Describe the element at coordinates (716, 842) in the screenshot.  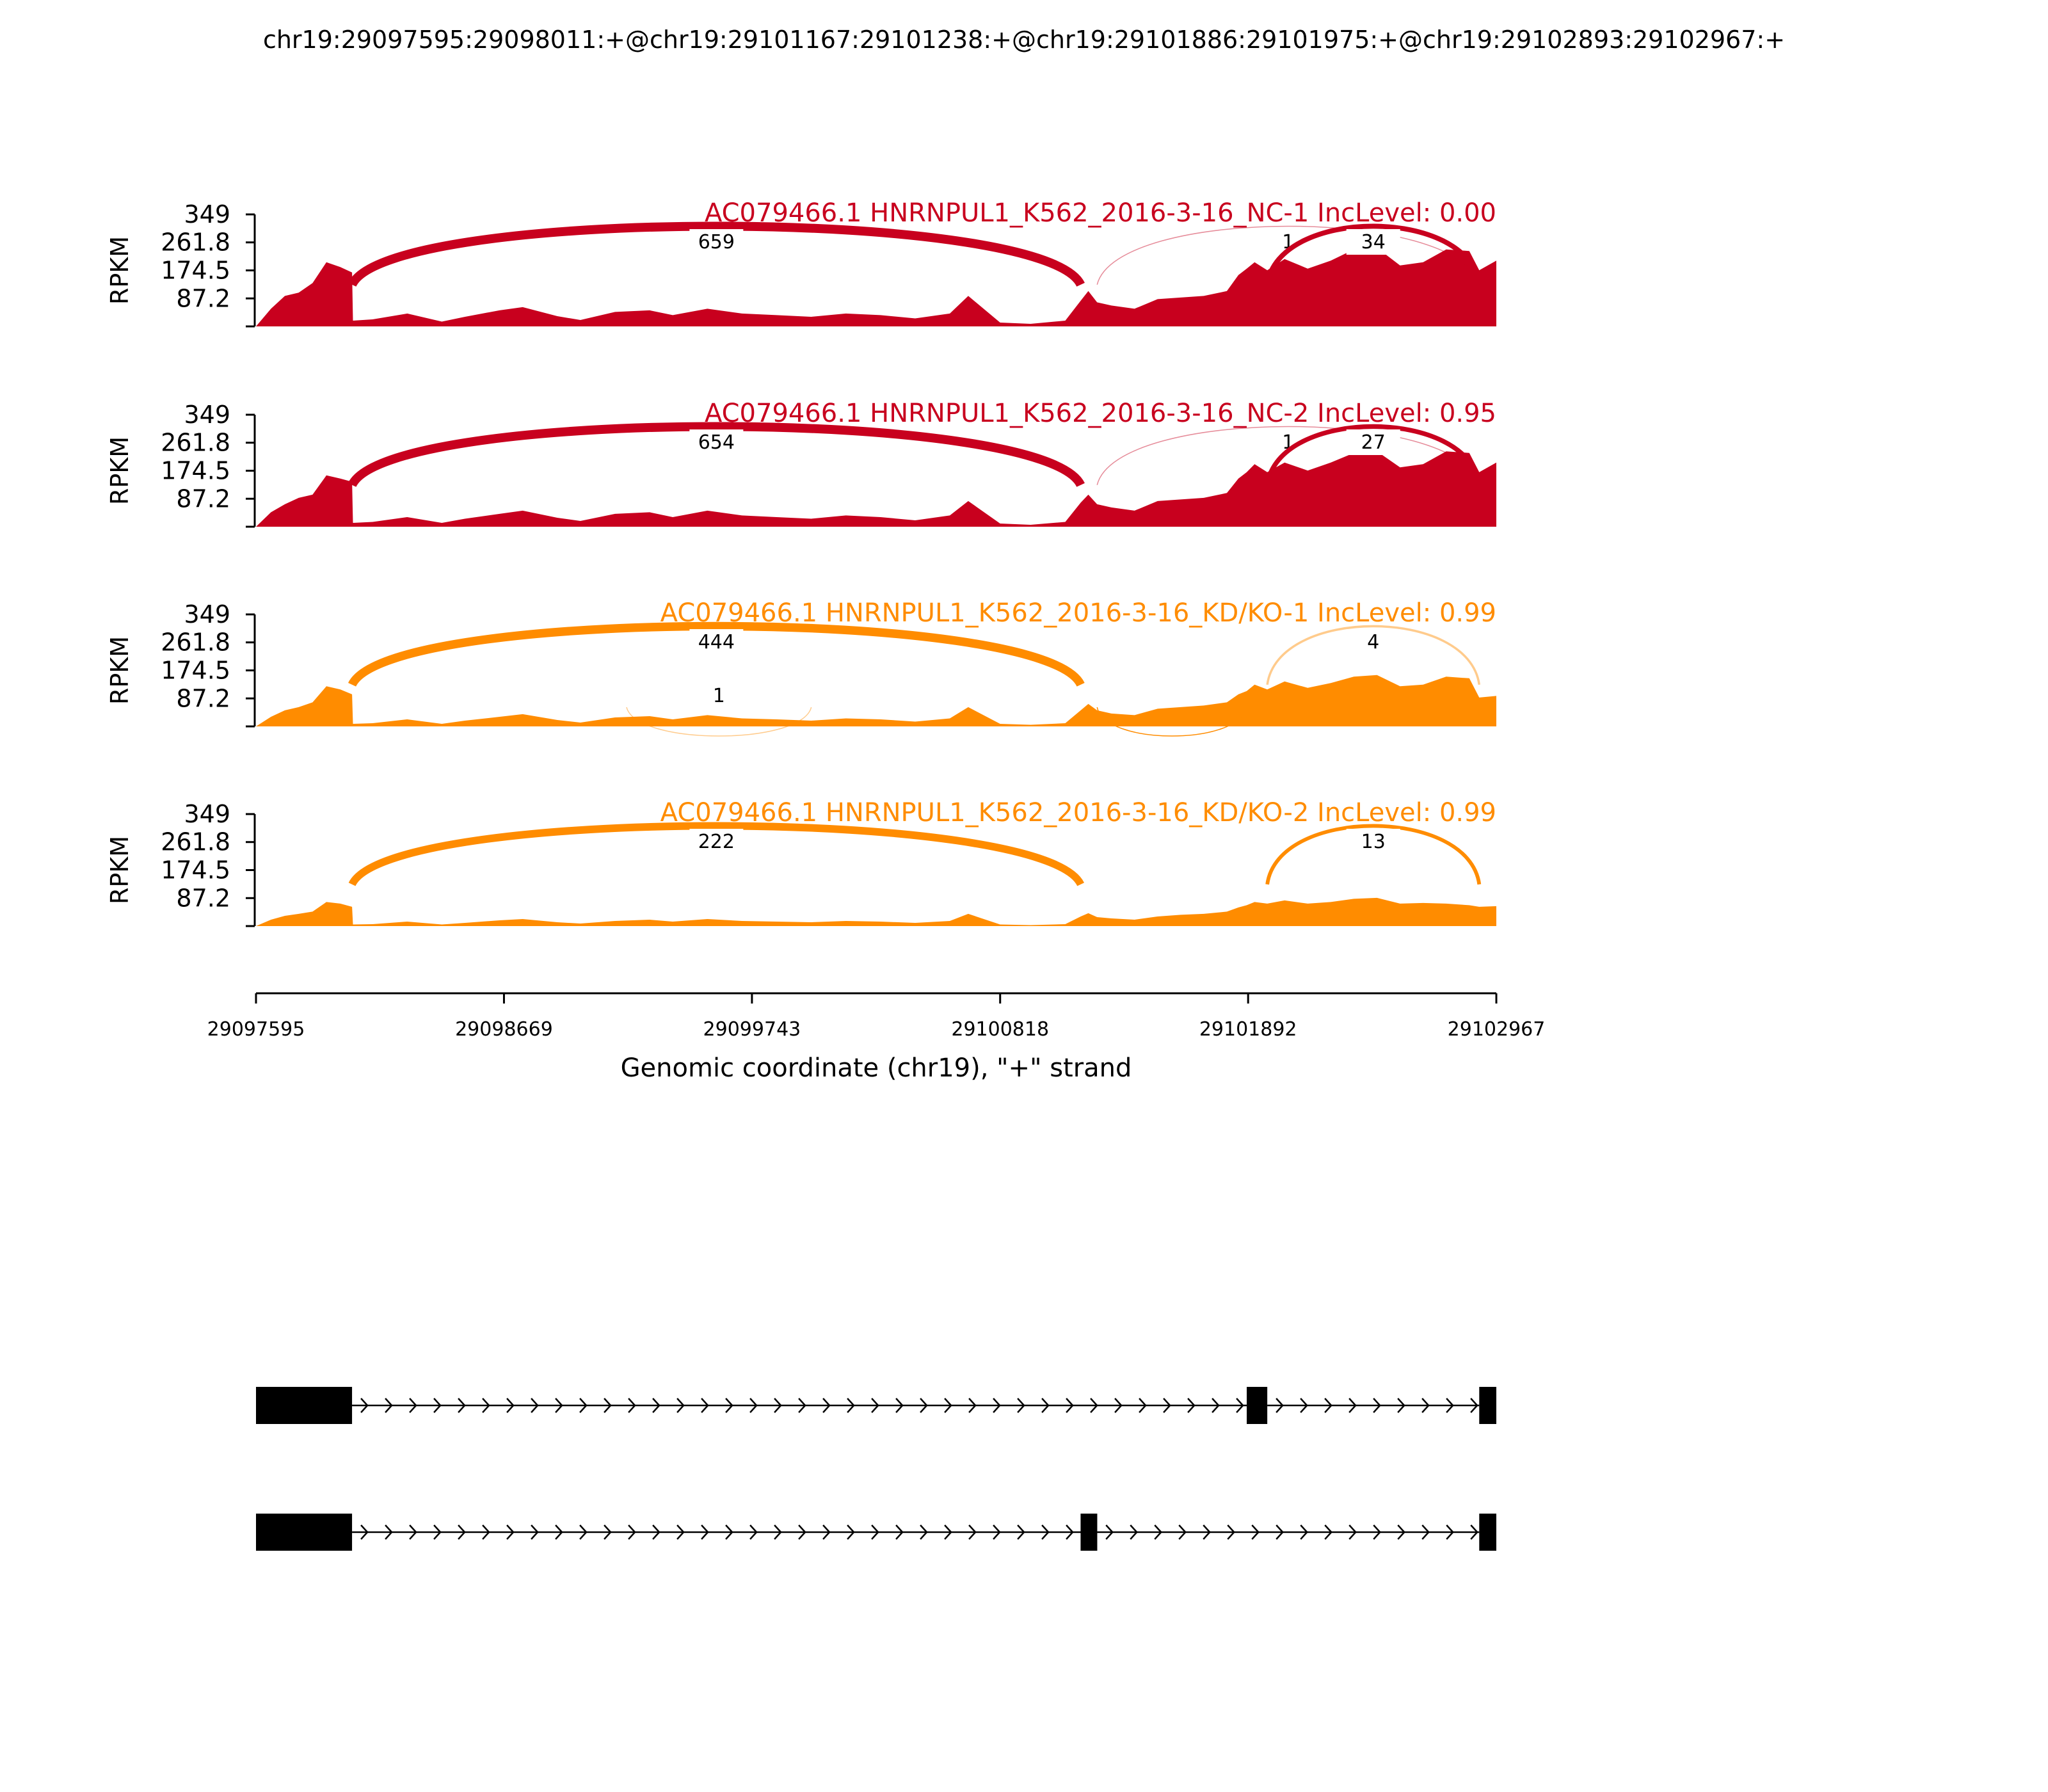
I see `junction-count-label: 222` at that location.